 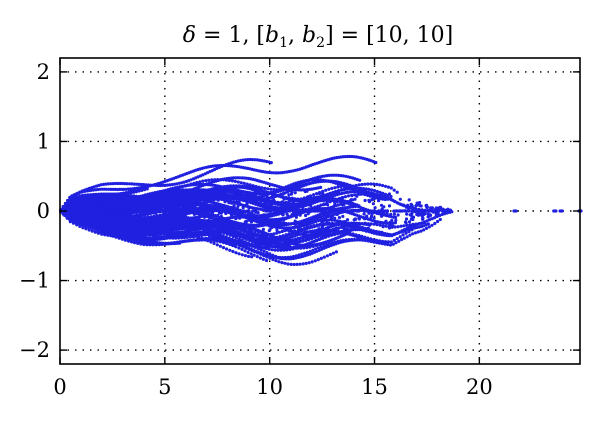 I want to click on title-eq2: ] = [10, 10], so click(x=389, y=35).